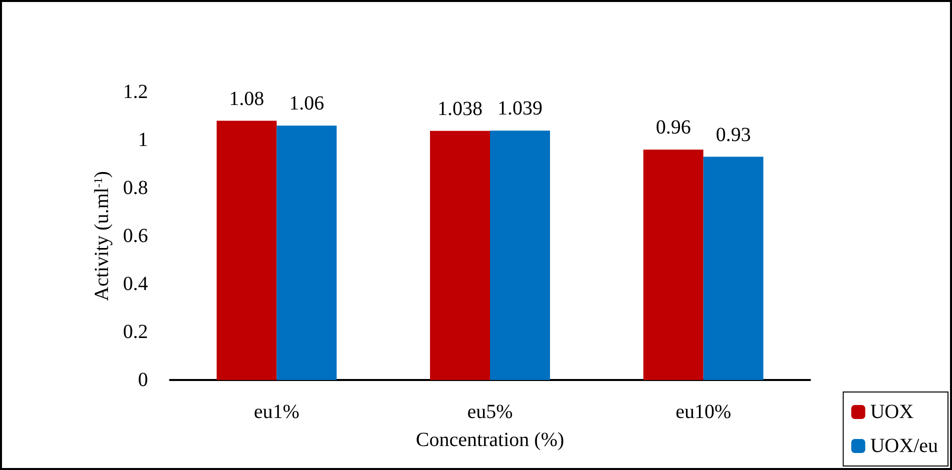 The image size is (952, 470). I want to click on legend-label: UOX/eu, so click(904, 446).